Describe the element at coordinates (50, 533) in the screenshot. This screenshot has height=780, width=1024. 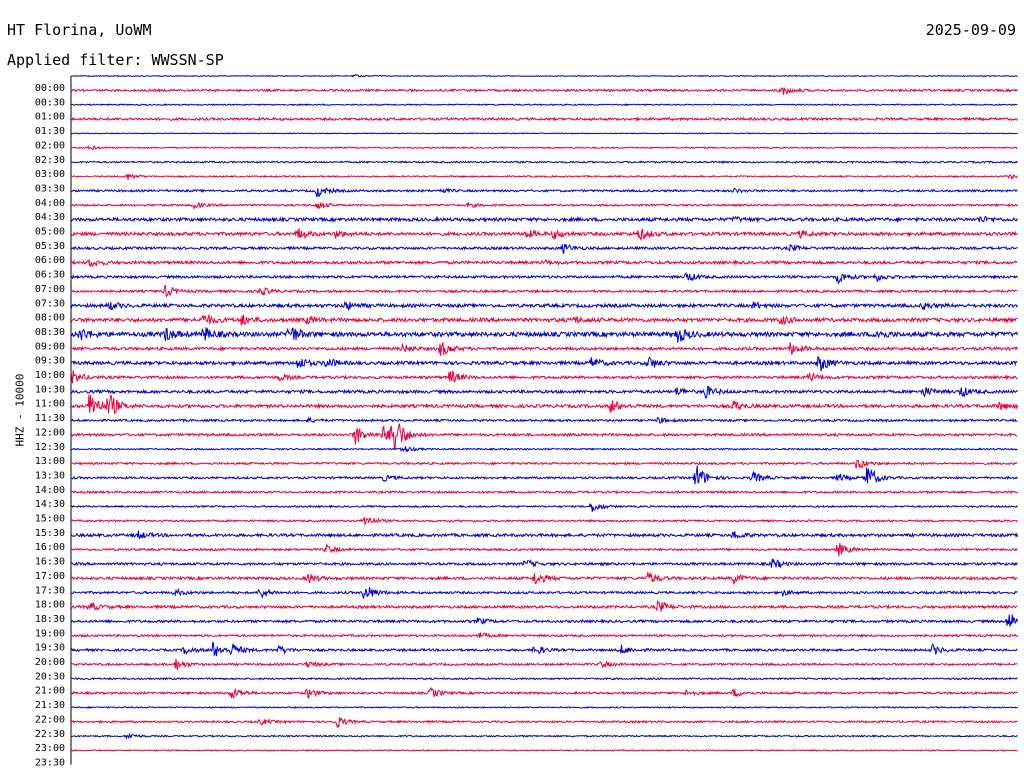
I see `time-label-31: 15:30` at that location.